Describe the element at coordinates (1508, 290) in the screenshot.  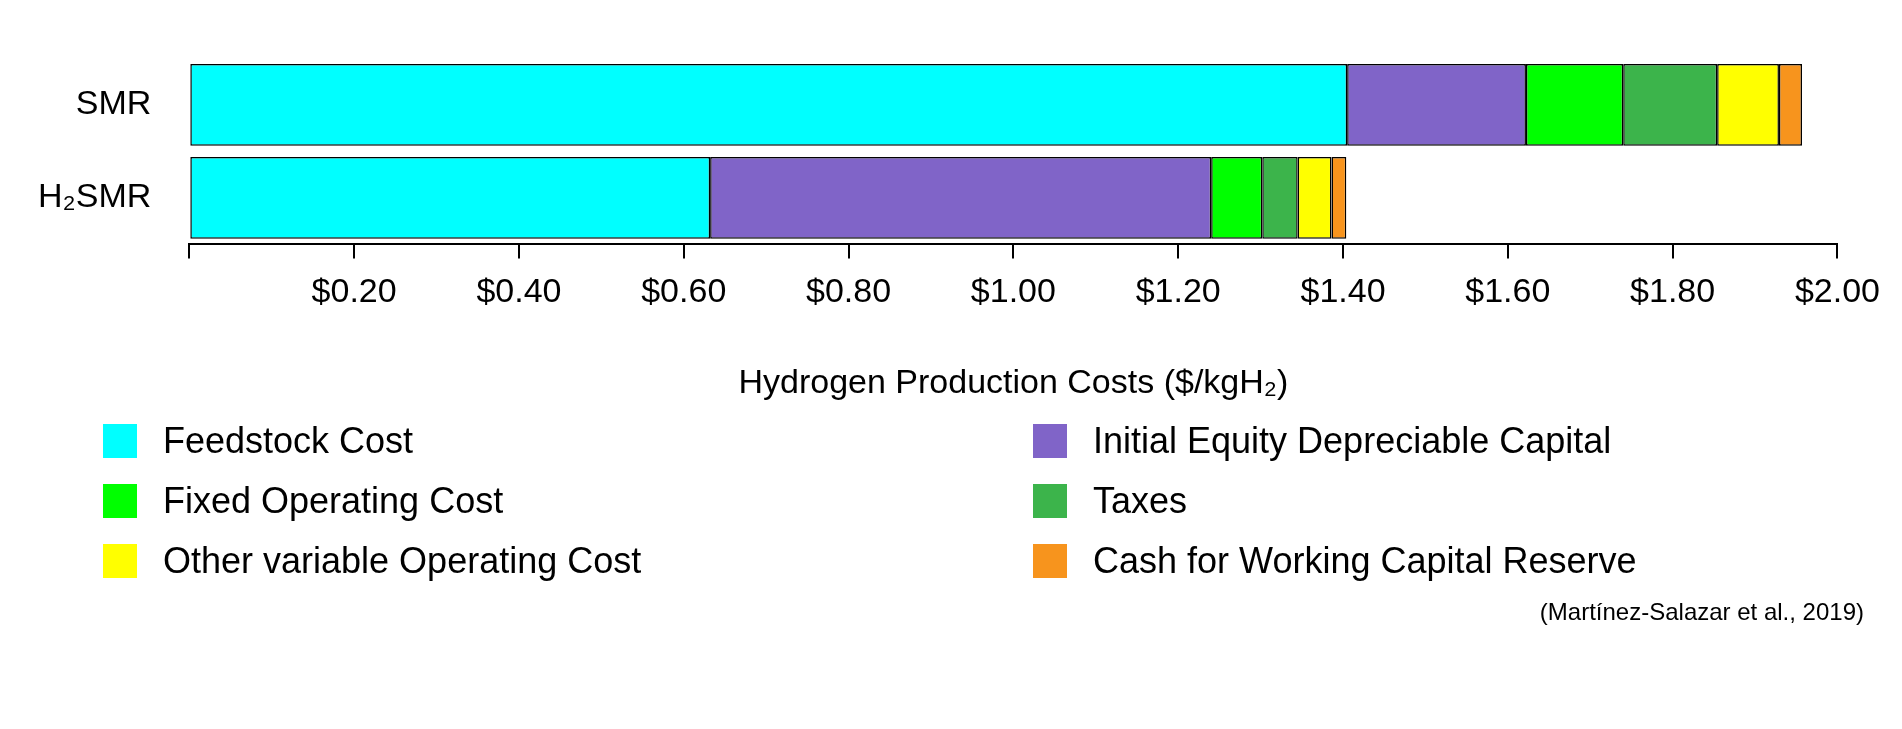
I see `x-tick-label: $1.60` at that location.